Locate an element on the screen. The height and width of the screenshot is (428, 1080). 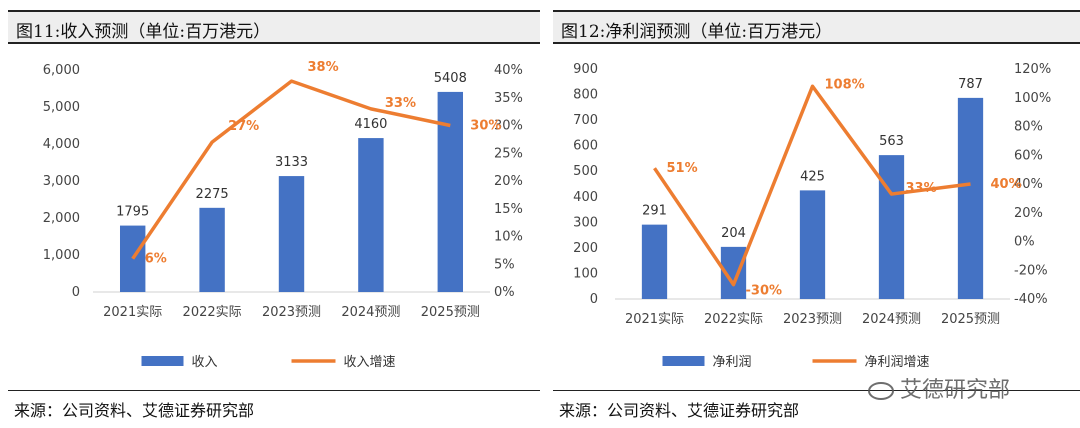
left-axis-tick: 3,000 is located at coordinates (61, 181).